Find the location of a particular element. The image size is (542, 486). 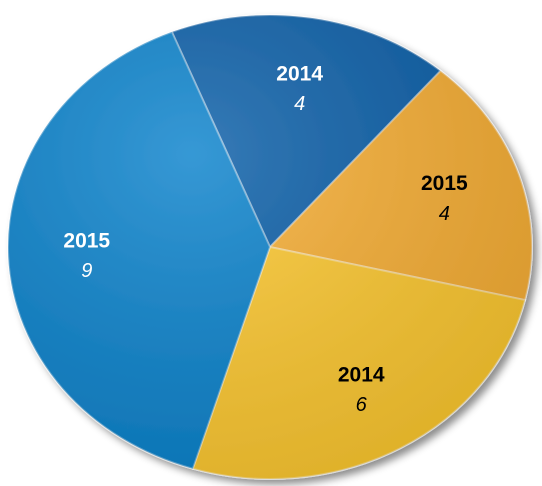

slice-value-label: 6 is located at coordinates (362, 405).